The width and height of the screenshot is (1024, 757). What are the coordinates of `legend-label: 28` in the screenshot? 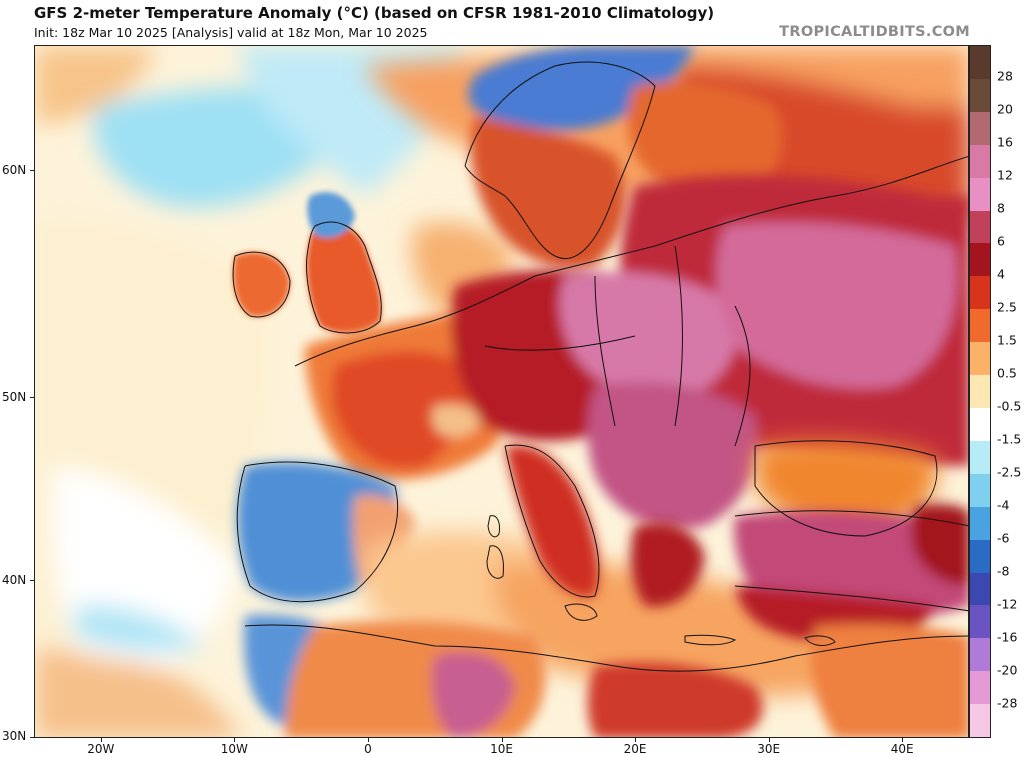 It's located at (1005, 76).